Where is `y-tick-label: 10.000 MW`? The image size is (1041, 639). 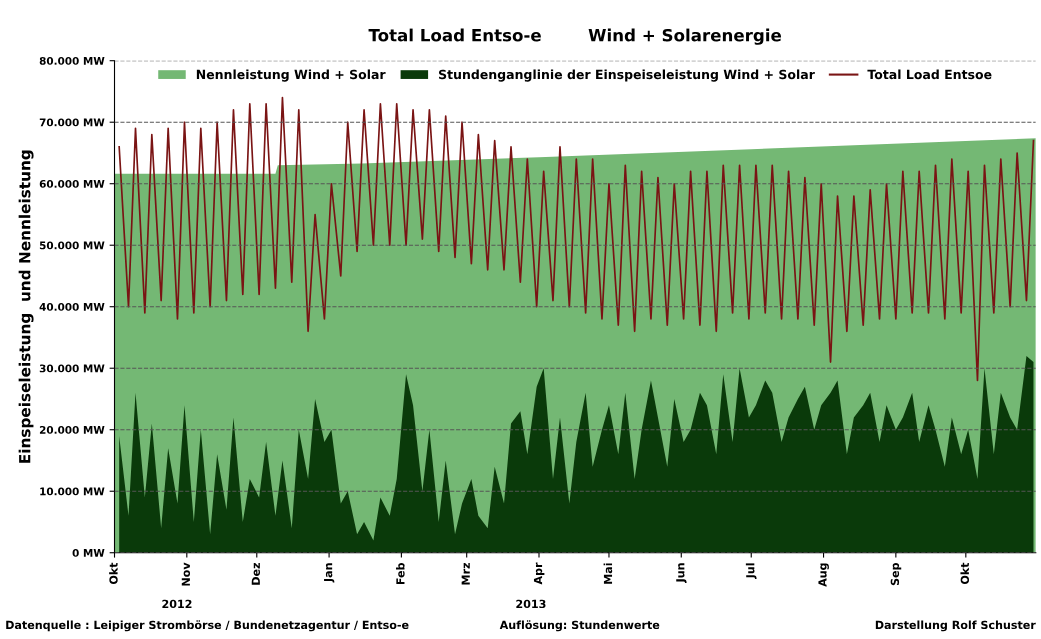 y-tick-label: 10.000 MW is located at coordinates (72, 491).